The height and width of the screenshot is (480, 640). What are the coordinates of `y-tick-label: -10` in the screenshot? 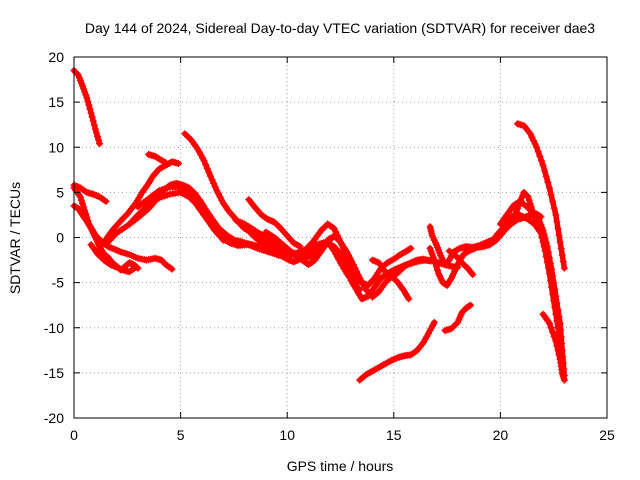 It's located at (54, 328).